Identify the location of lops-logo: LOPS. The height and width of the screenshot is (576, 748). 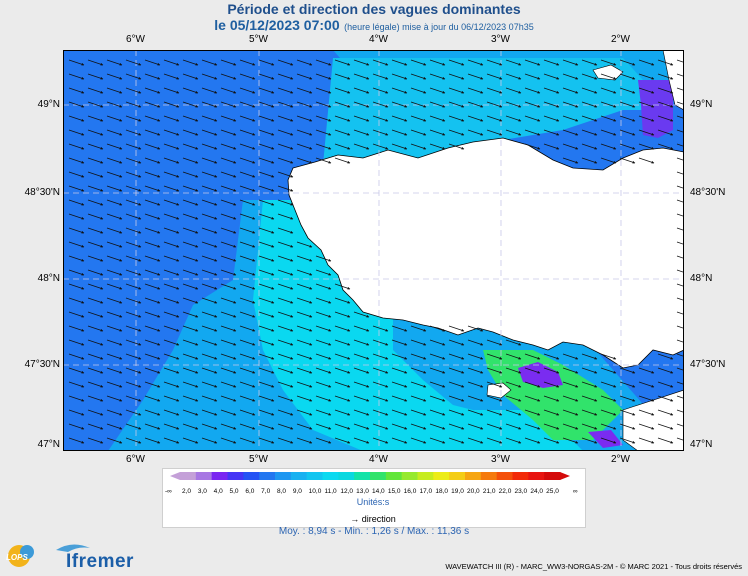
(23, 556).